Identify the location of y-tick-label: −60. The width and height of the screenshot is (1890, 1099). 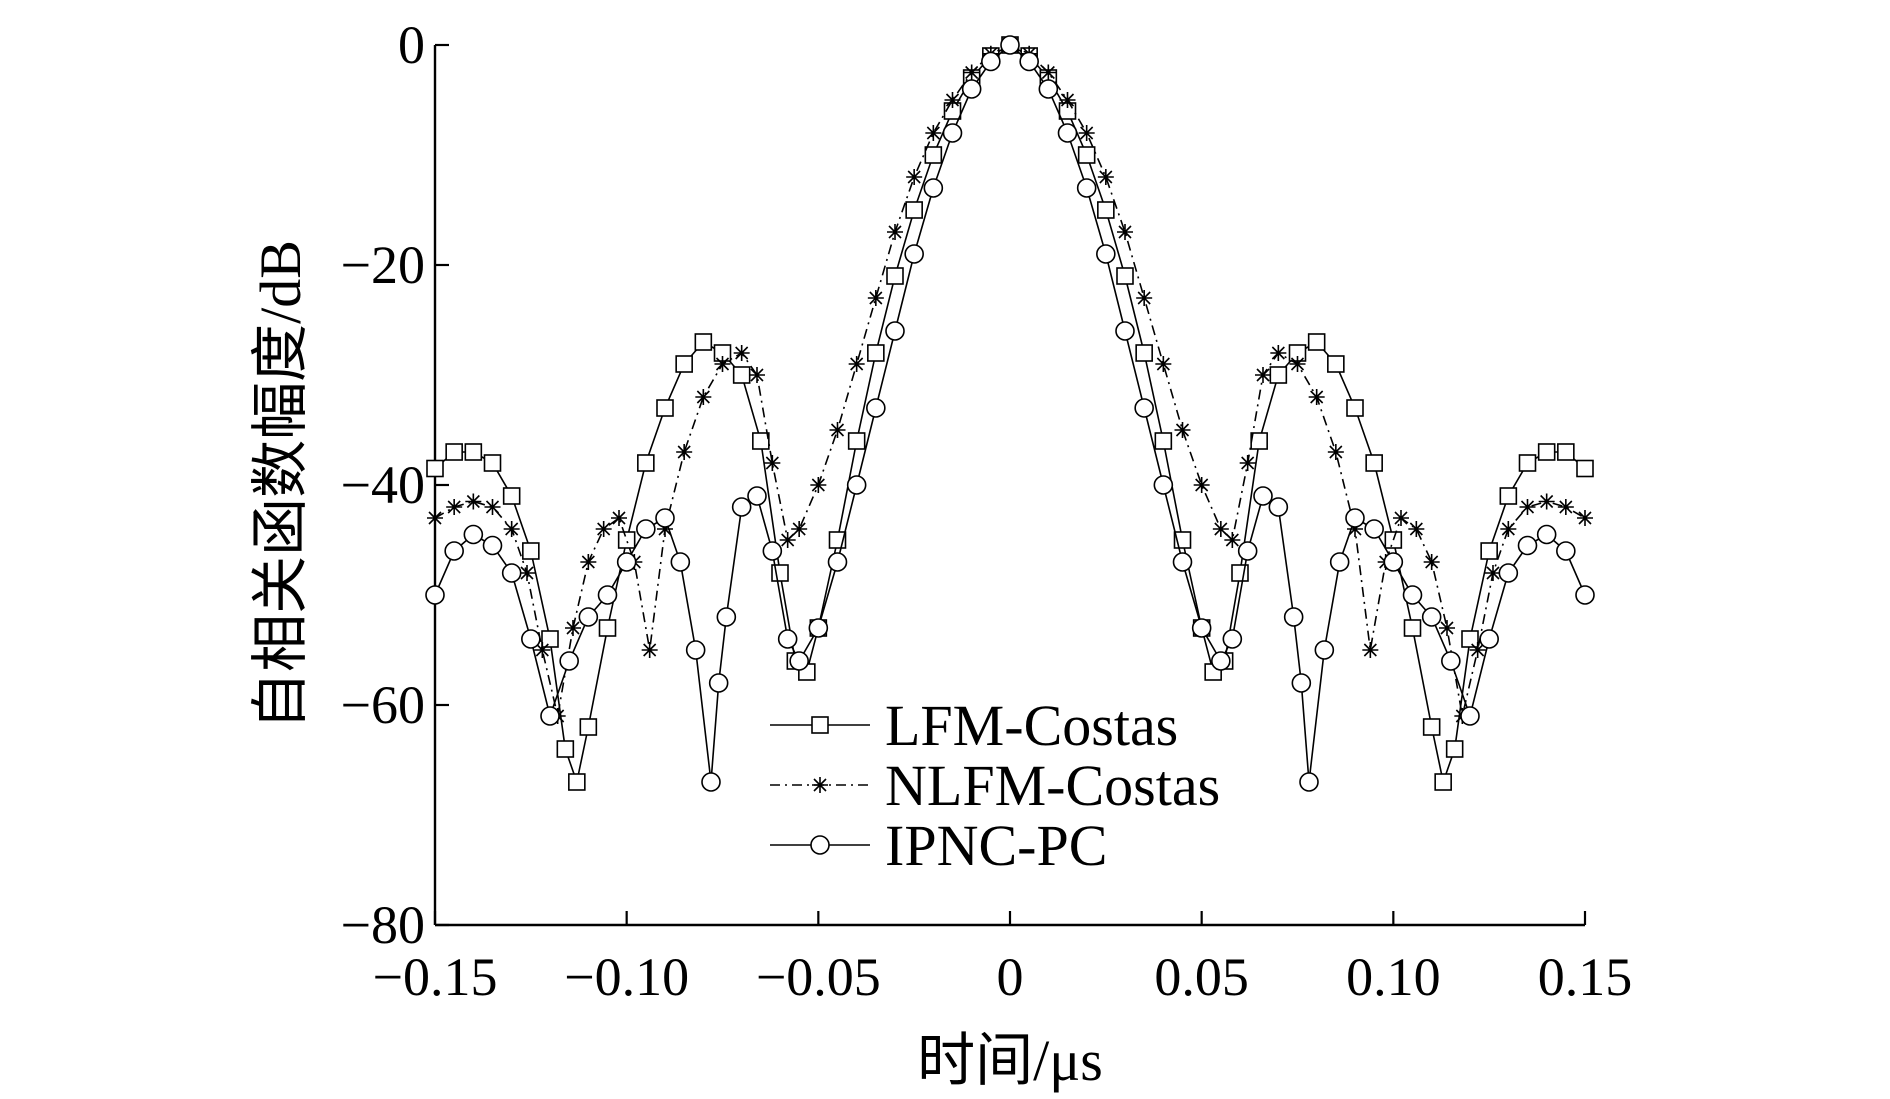
(383, 705).